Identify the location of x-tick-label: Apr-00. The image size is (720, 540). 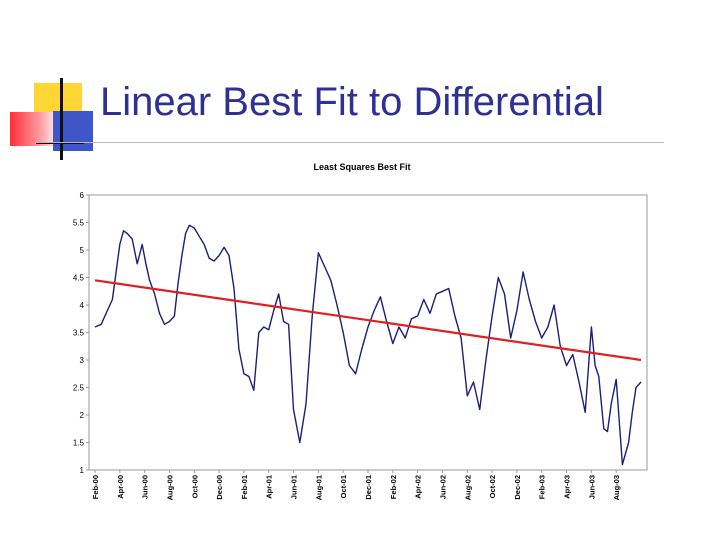
(120, 487).